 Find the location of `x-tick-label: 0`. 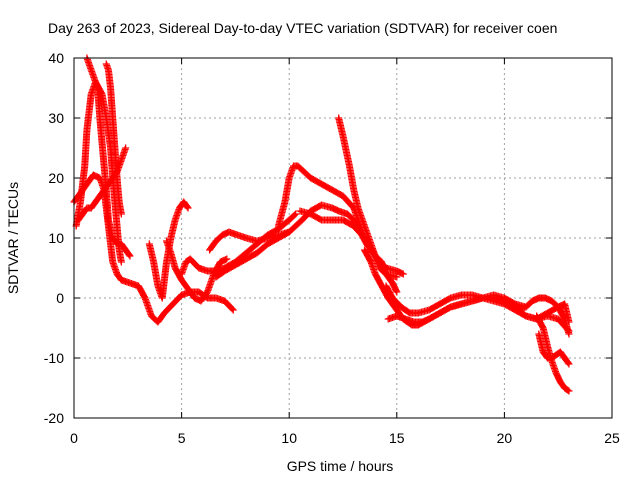

x-tick-label: 0 is located at coordinates (74, 438).